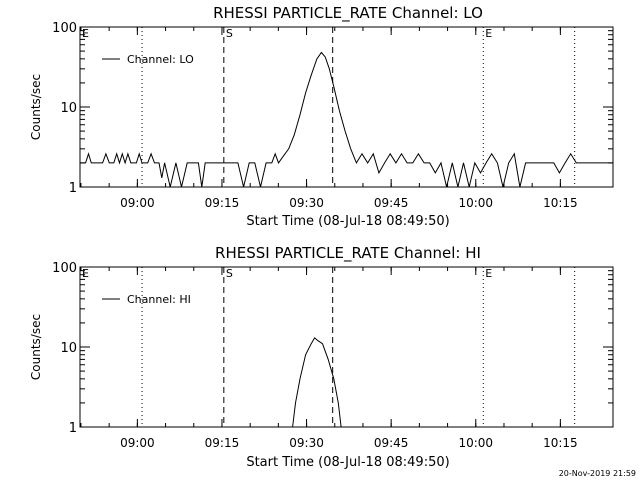 The height and width of the screenshot is (485, 640). What do you see at coordinates (36, 107) in the screenshot?
I see `y-axis-label-lo: Counts/sec` at bounding box center [36, 107].